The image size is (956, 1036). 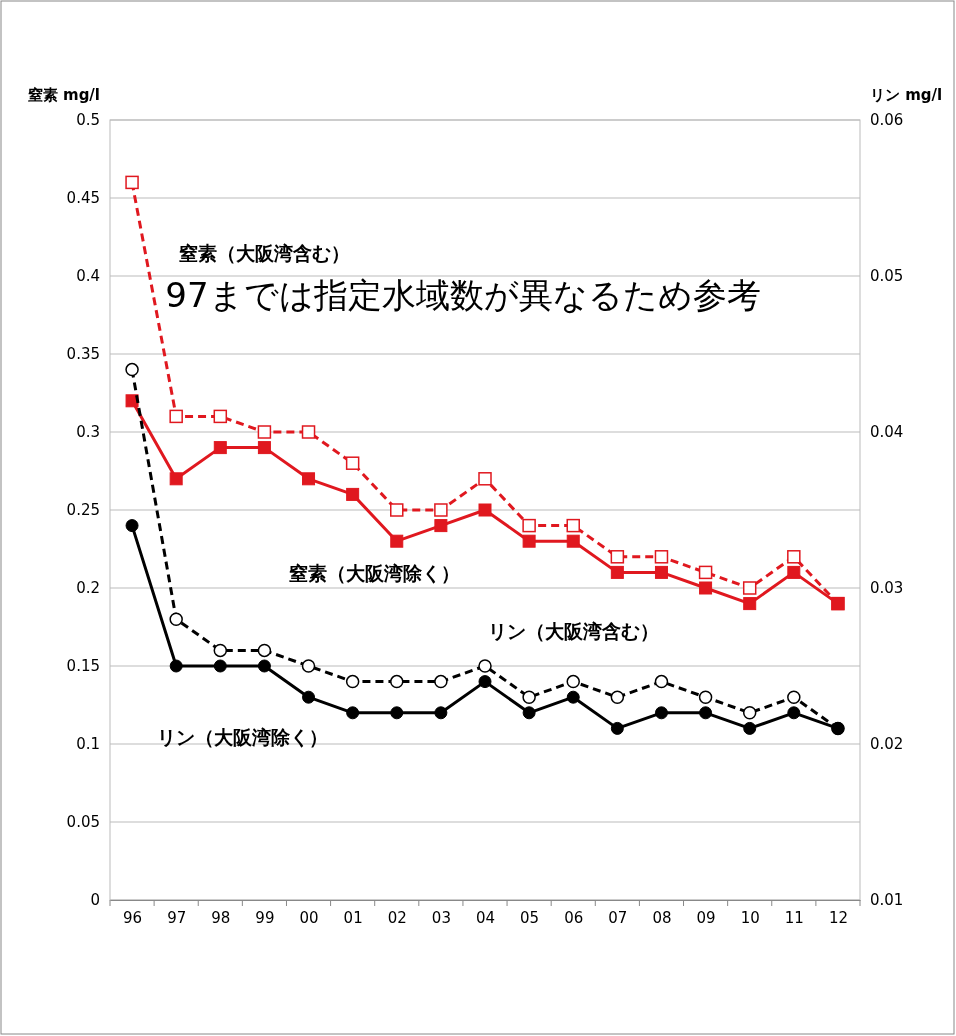 What do you see at coordinates (88, 588) in the screenshot?
I see `y-tick-label: 0.2` at bounding box center [88, 588].